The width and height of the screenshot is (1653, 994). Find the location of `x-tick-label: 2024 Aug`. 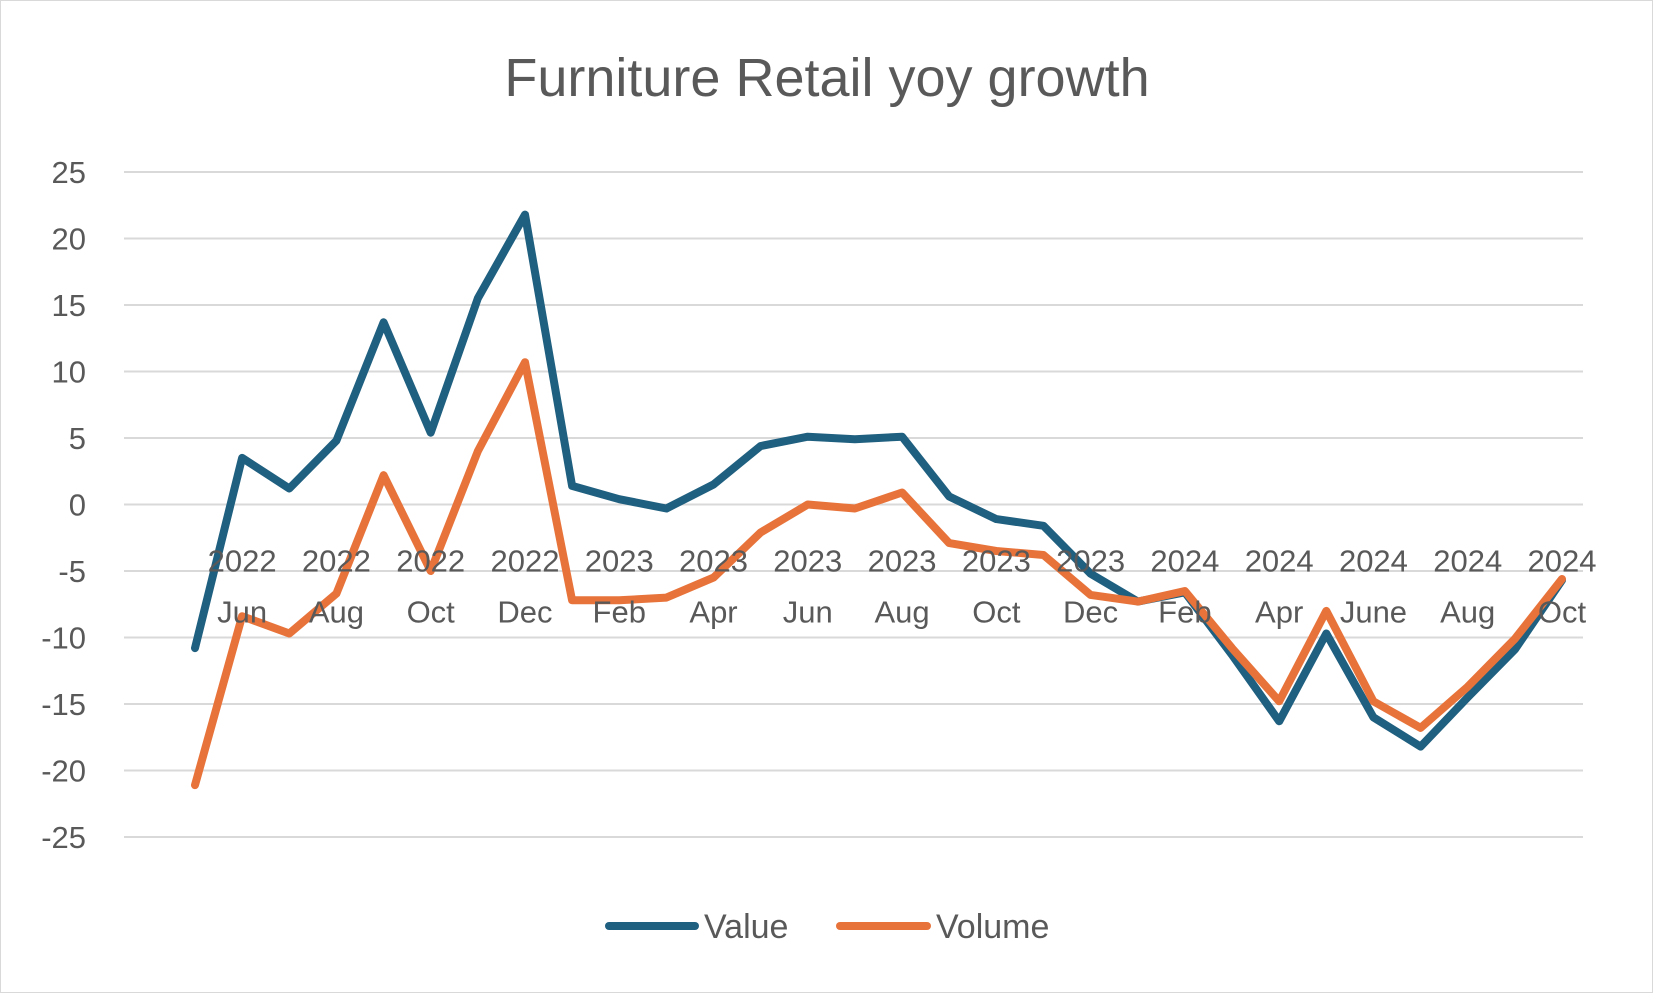

x-tick-label: 2024 Aug is located at coordinates (1467, 587).